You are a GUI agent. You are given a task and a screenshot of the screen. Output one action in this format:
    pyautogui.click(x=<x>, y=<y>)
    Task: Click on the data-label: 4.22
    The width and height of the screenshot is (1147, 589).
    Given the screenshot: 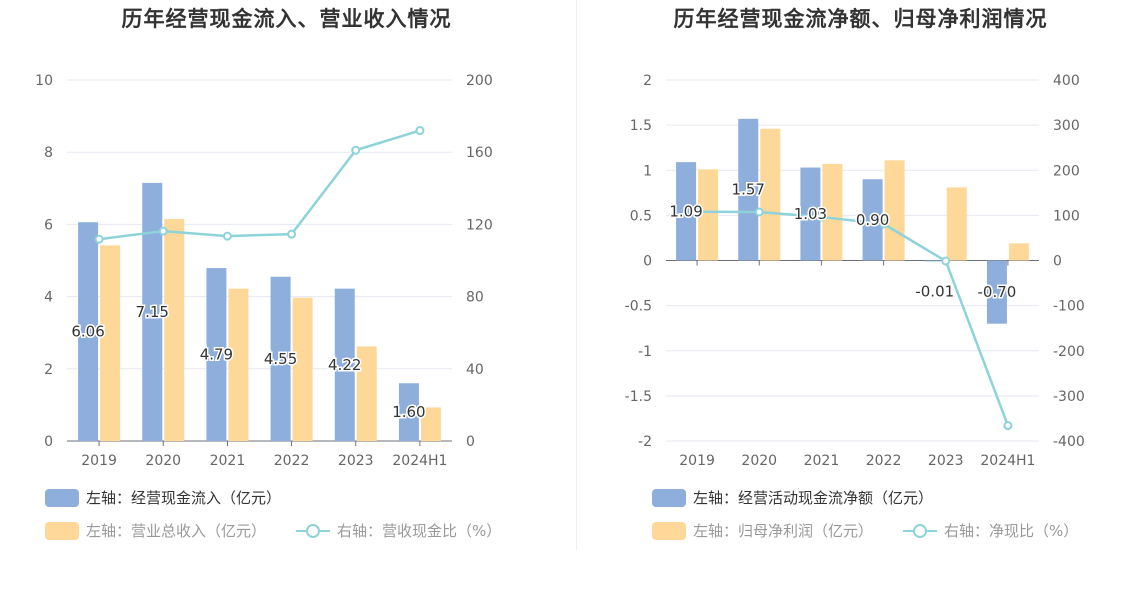 What is the action you would take?
    pyautogui.click(x=344, y=365)
    